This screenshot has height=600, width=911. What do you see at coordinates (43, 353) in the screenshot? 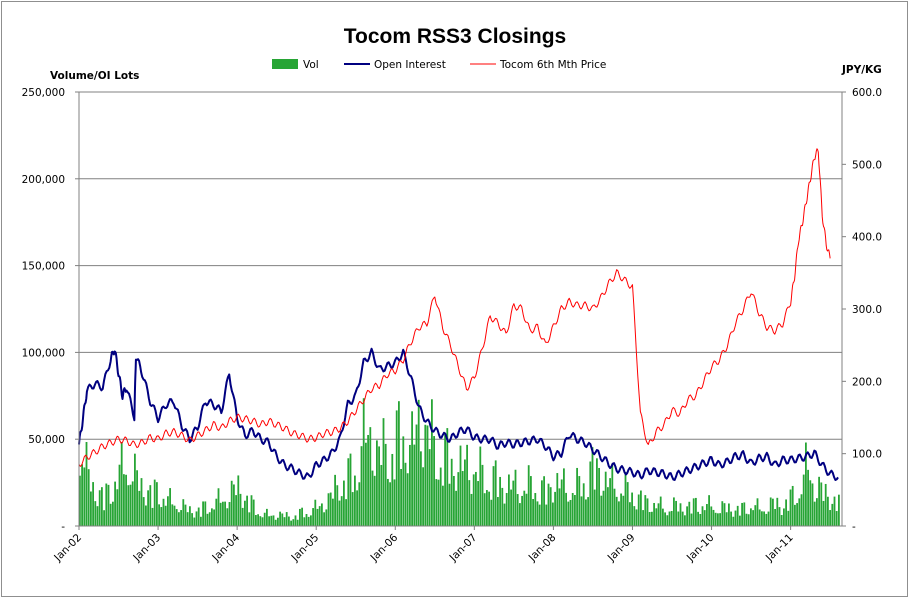
I see `y-left-tick-label: 100,000` at bounding box center [43, 353].